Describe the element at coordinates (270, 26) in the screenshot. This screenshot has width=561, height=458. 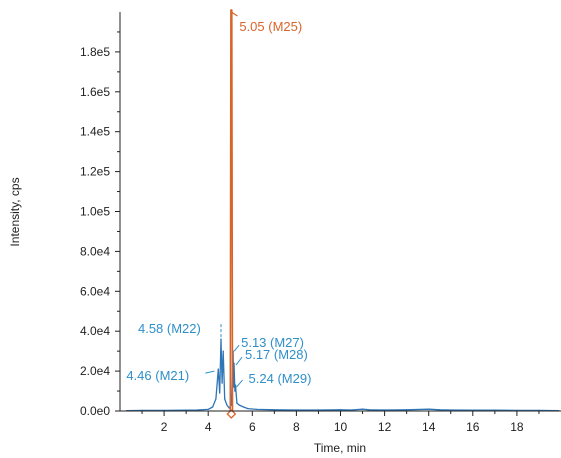
I see `peak-annotation-label: 5.05 (M25)` at that location.